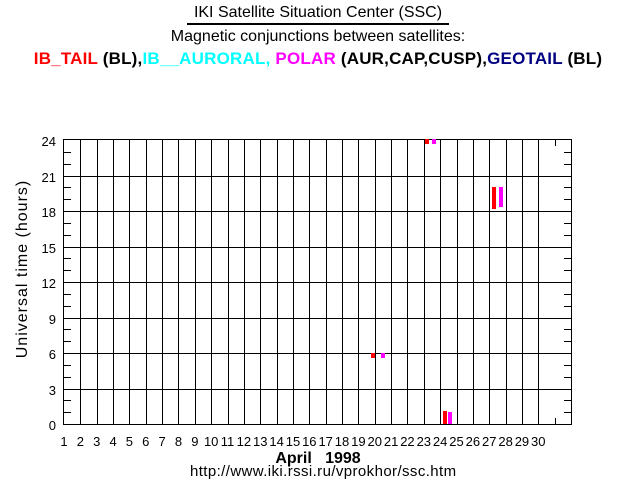 The image size is (636, 500). What do you see at coordinates (522, 441) in the screenshot?
I see `x-tick-label: 29` at bounding box center [522, 441].